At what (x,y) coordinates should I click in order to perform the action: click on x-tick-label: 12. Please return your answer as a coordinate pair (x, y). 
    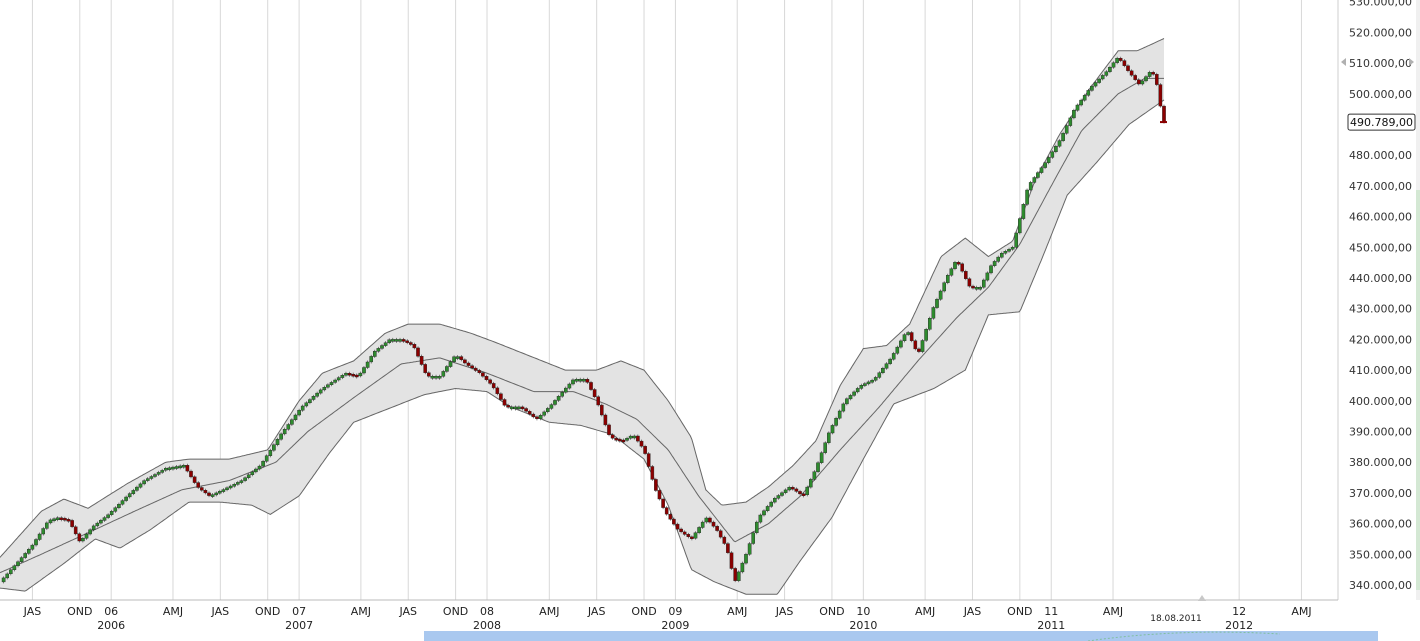
    Looking at the image, I should click on (1239, 611).